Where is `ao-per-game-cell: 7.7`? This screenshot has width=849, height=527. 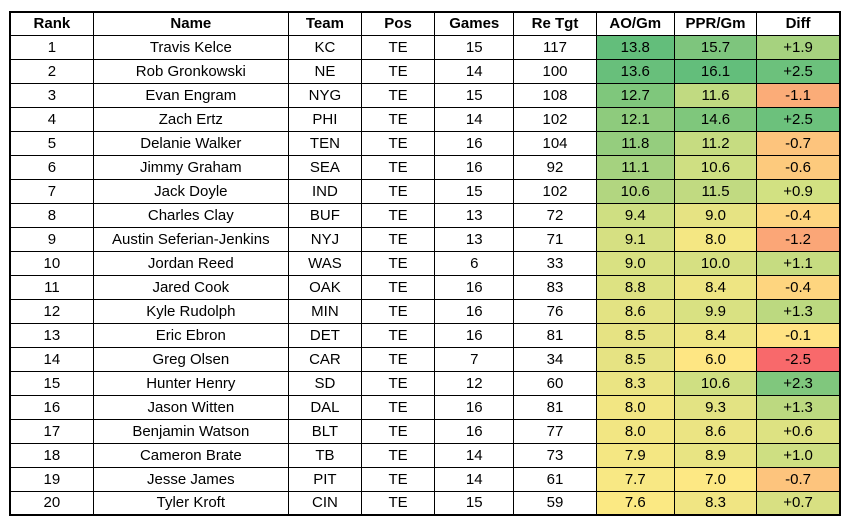
ao-per-game-cell: 7.7 is located at coordinates (635, 479).